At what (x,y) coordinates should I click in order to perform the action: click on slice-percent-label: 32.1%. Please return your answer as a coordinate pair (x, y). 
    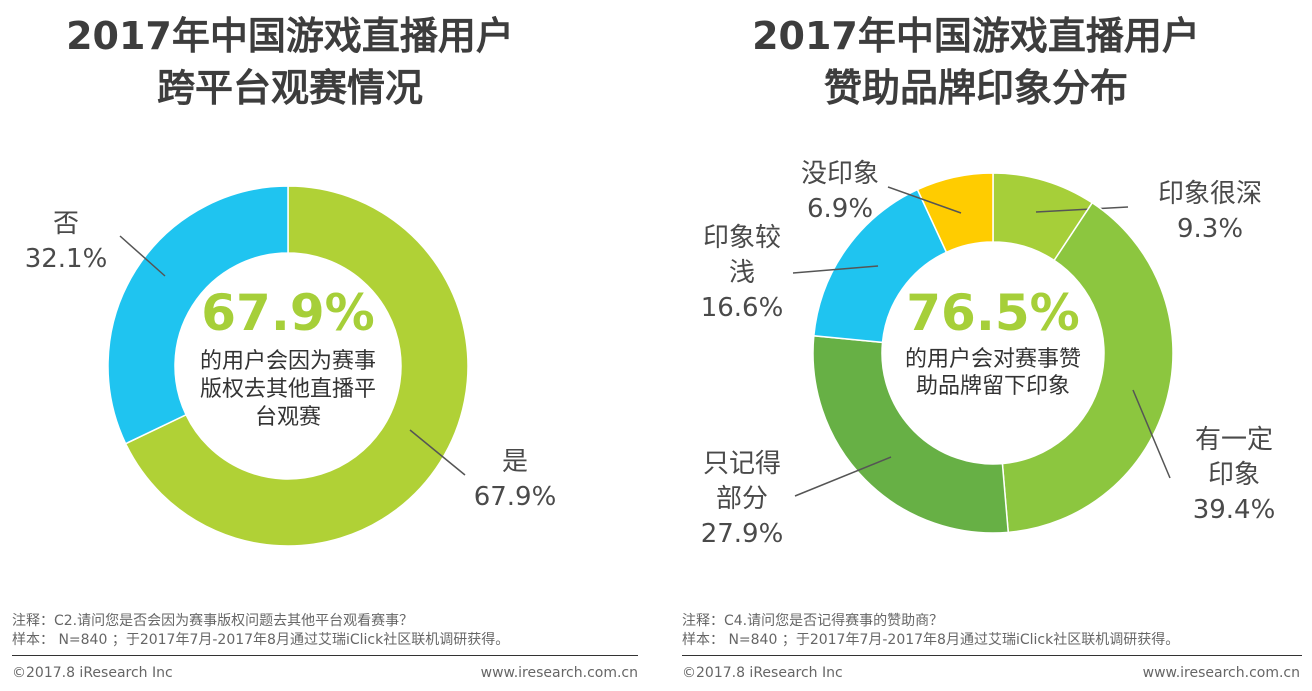
    Looking at the image, I should click on (66, 259).